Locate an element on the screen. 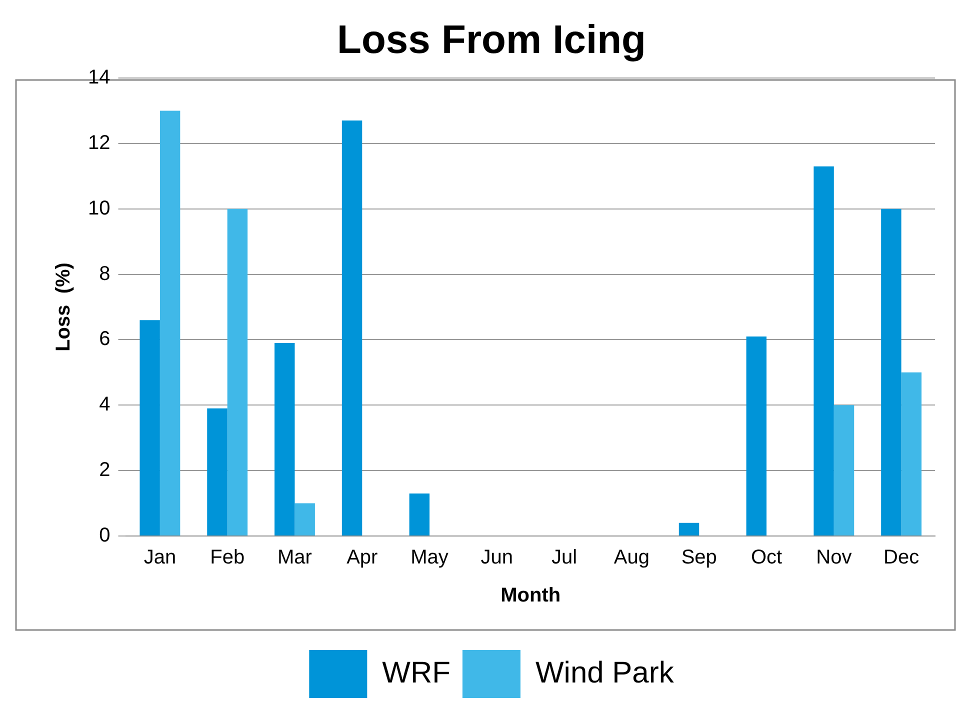 The image size is (971, 710). x-tick-label: Sep is located at coordinates (699, 557).